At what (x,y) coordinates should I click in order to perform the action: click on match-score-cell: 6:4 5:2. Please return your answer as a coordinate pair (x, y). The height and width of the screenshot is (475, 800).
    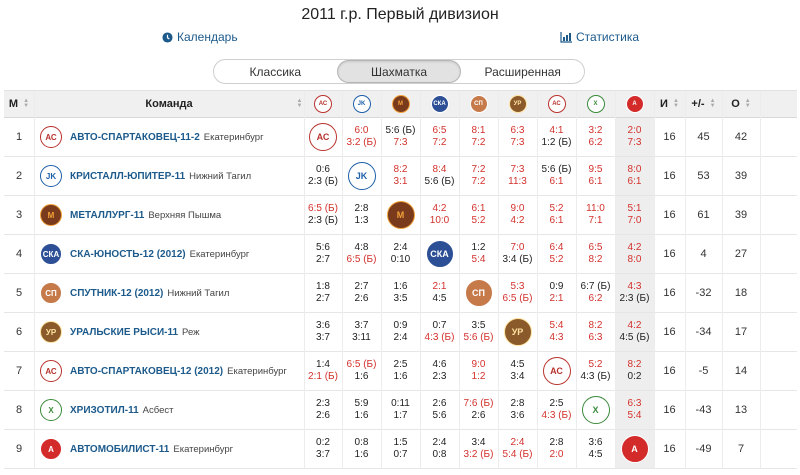
    Looking at the image, I should click on (556, 254).